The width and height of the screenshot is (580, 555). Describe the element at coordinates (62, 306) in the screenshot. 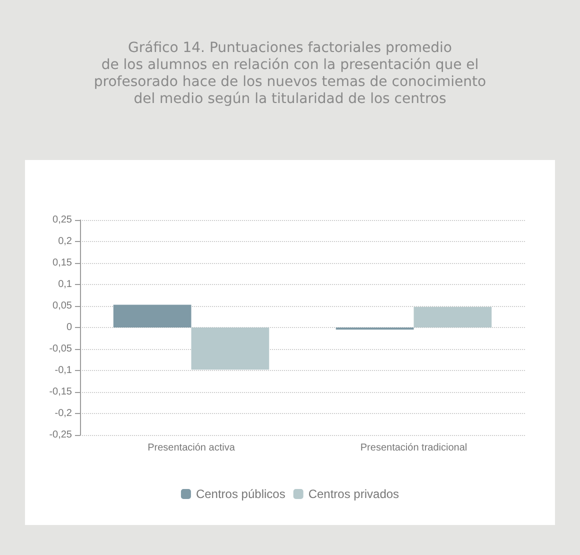

I see `y-tick-label: 0,05` at that location.